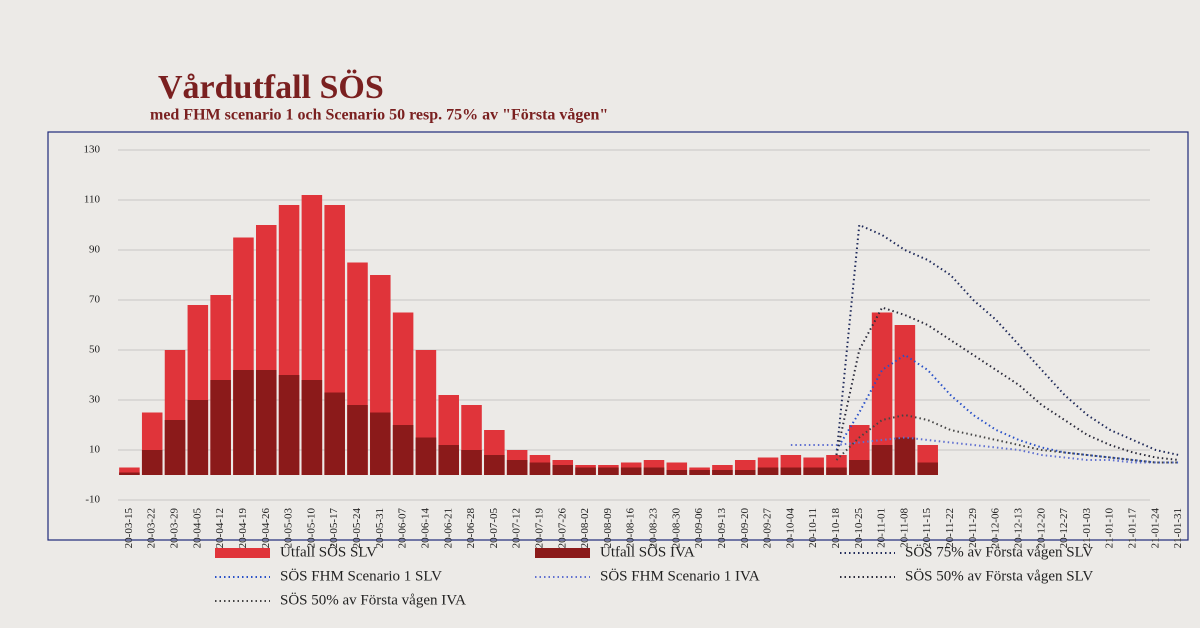 This screenshot has height=628, width=1200. I want to click on y-tick-label: 70, so click(95, 300).